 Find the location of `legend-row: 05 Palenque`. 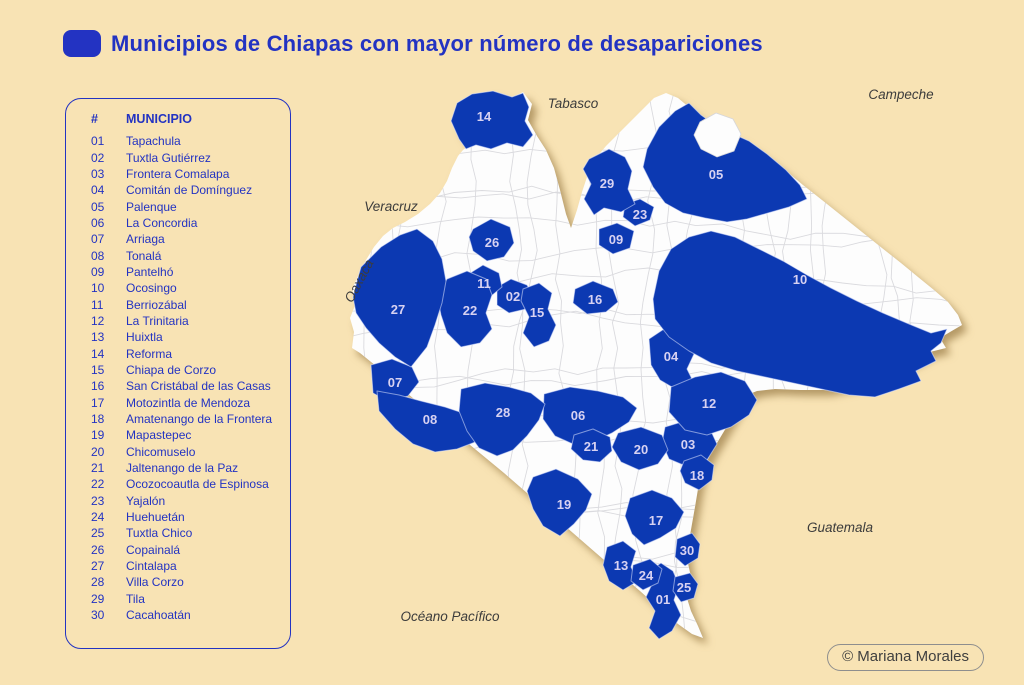

legend-row: 05 Palenque is located at coordinates (190, 206).